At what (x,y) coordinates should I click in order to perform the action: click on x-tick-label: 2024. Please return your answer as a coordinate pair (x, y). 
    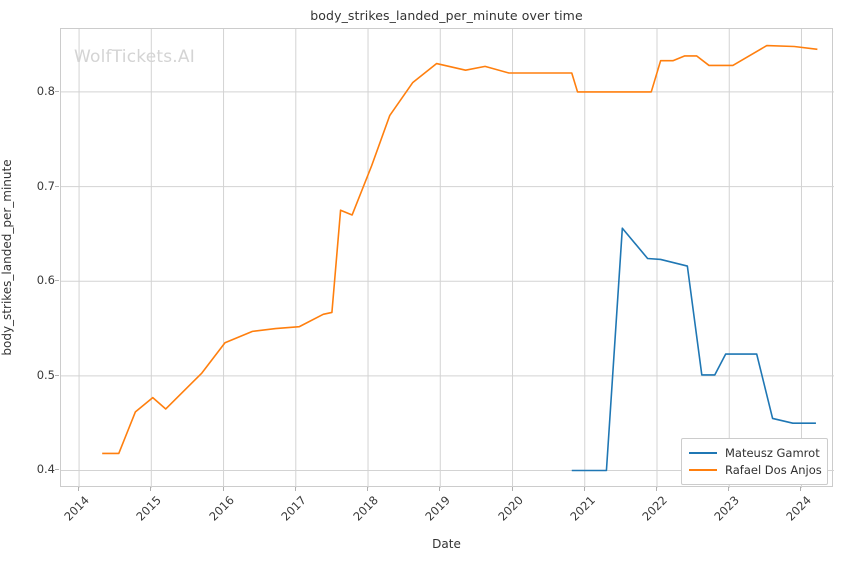
    Looking at the image, I should click on (799, 508).